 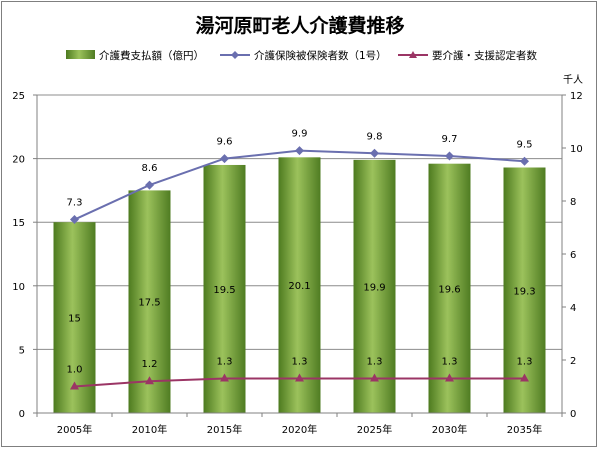 I want to click on insured-value-label: 9.7, so click(x=450, y=139).